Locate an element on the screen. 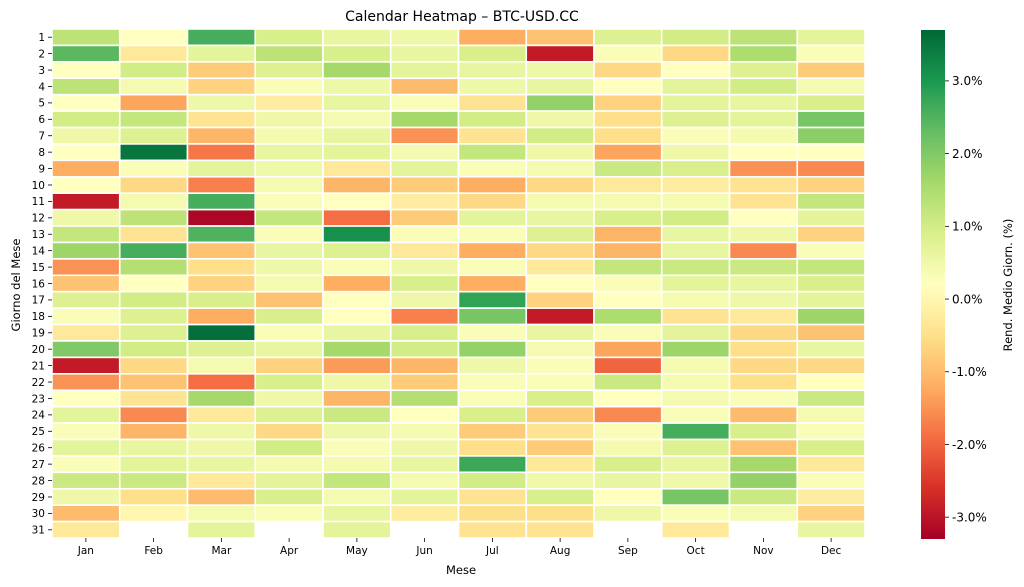 The image size is (1024, 587). y-tick-label: 8 is located at coordinates (41, 153).